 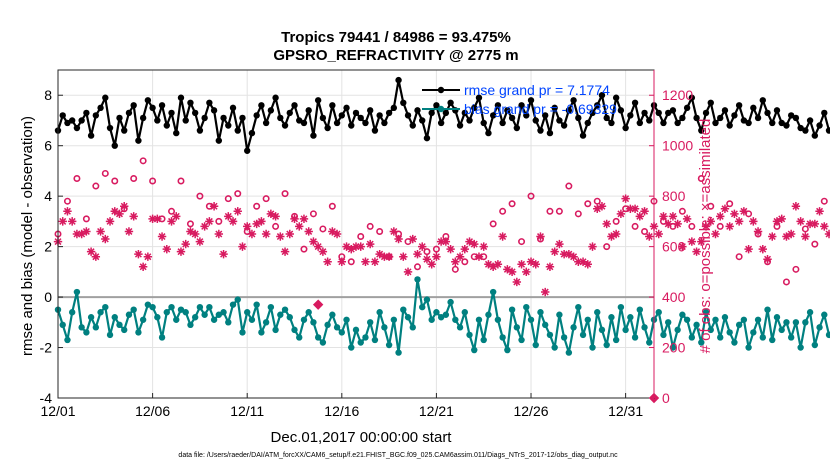 What do you see at coordinates (674, 247) in the screenshot?
I see `y-tick-label-right: 600` at bounding box center [674, 247].